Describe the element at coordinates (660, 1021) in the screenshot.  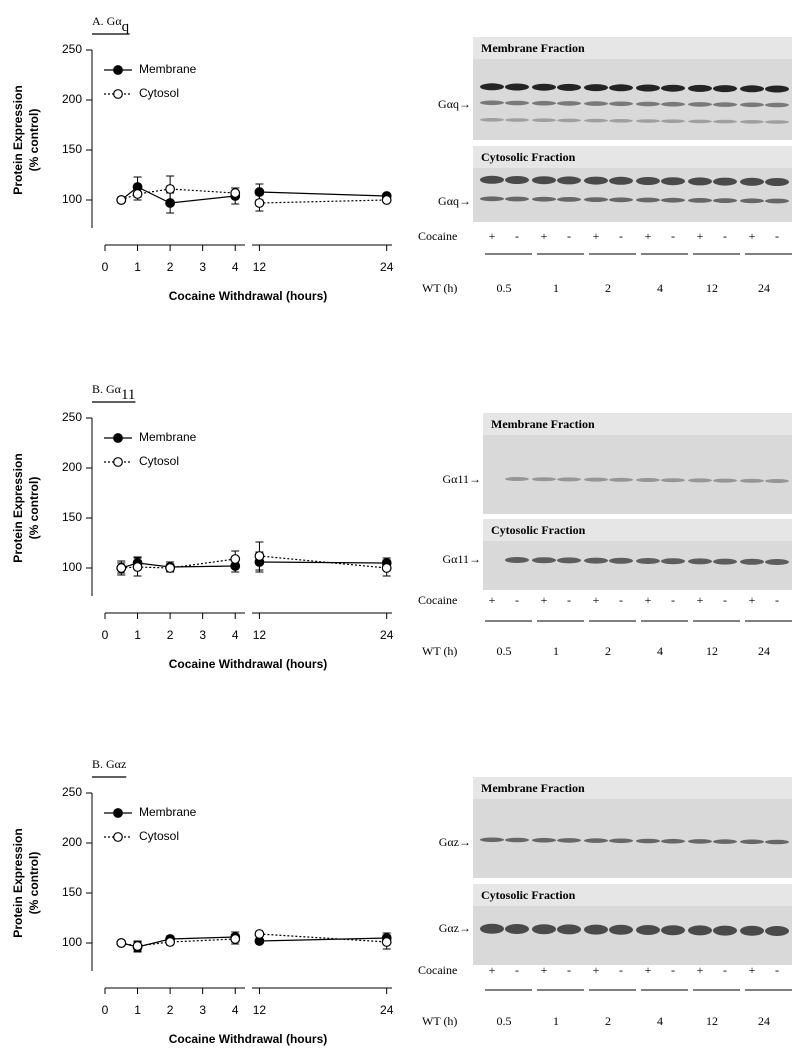
I see `time-label: 4` at that location.